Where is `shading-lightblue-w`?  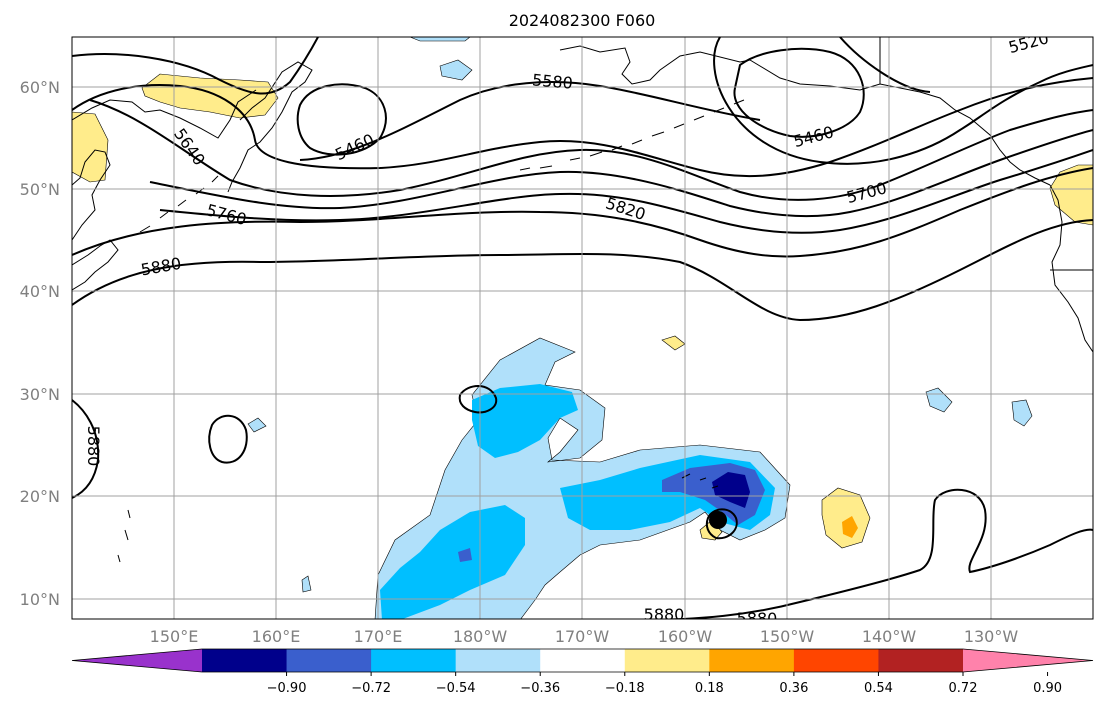
shading-lightblue-w is located at coordinates (257, 425).